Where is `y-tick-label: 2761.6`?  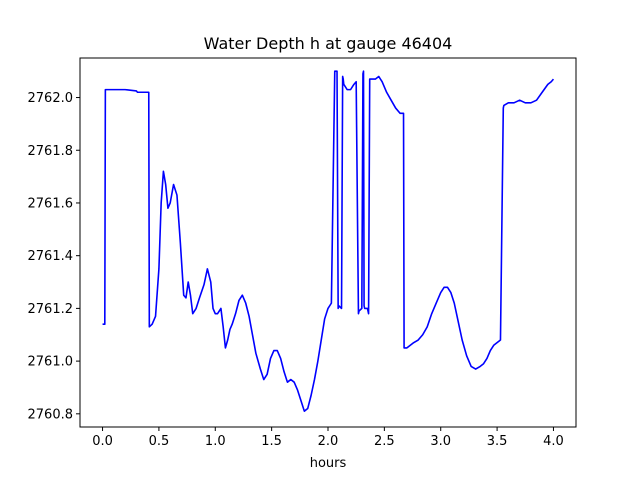 y-tick-label: 2761.6 is located at coordinates (51, 203).